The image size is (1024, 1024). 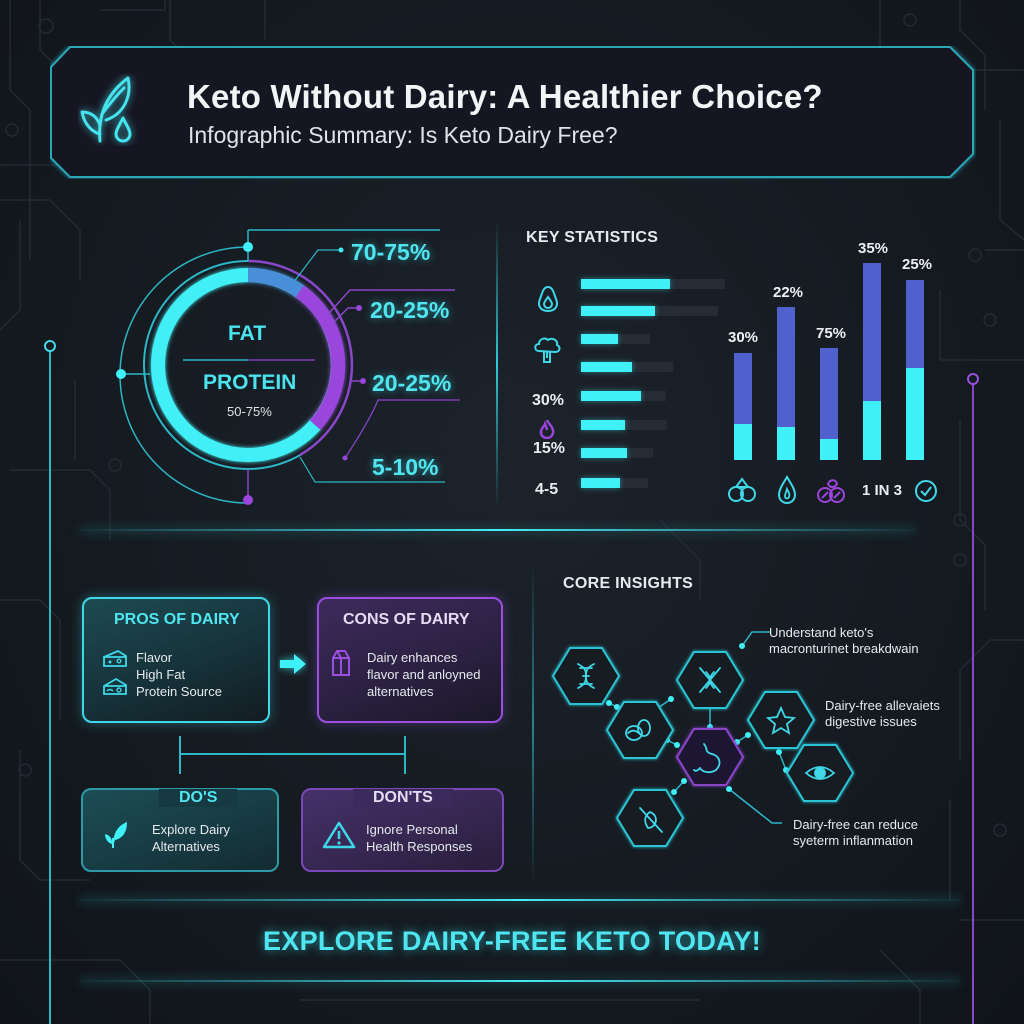 What do you see at coordinates (412, 383) in the screenshot?
I see `macro-label-protein-alt: 20-25%` at bounding box center [412, 383].